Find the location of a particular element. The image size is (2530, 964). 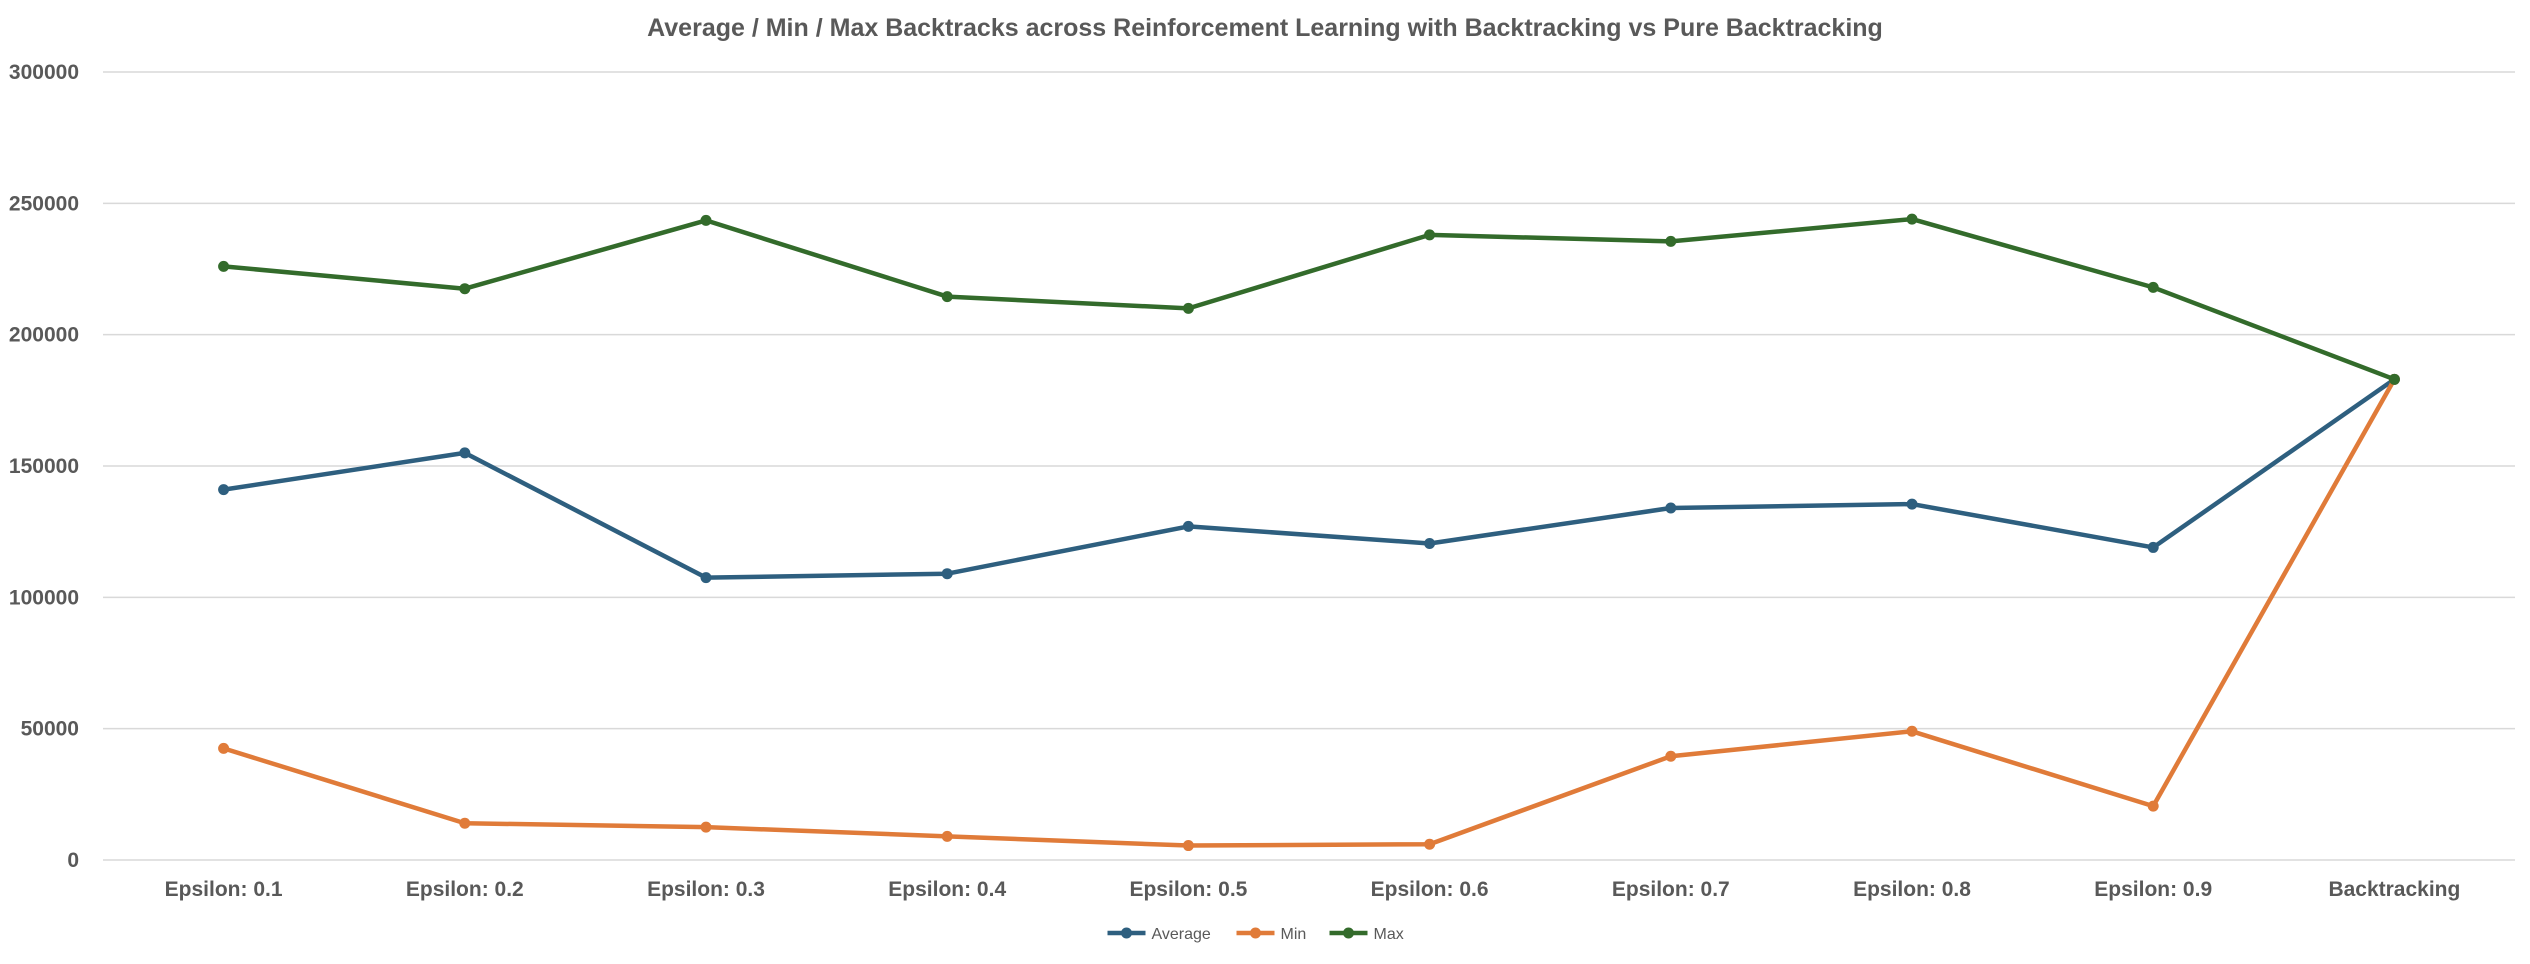

y-axis-ticks: 0 50000 100000 150000 200000 250000 300000 is located at coordinates (44, 466).